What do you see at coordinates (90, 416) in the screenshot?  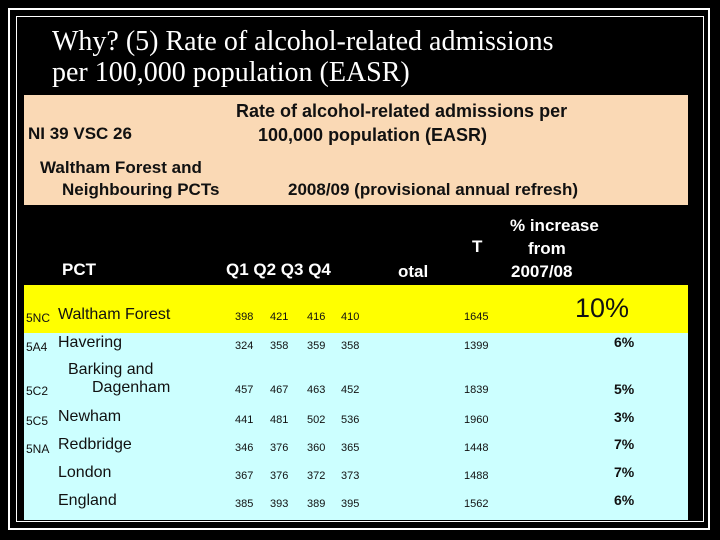 I see `row-name: Newham` at bounding box center [90, 416].